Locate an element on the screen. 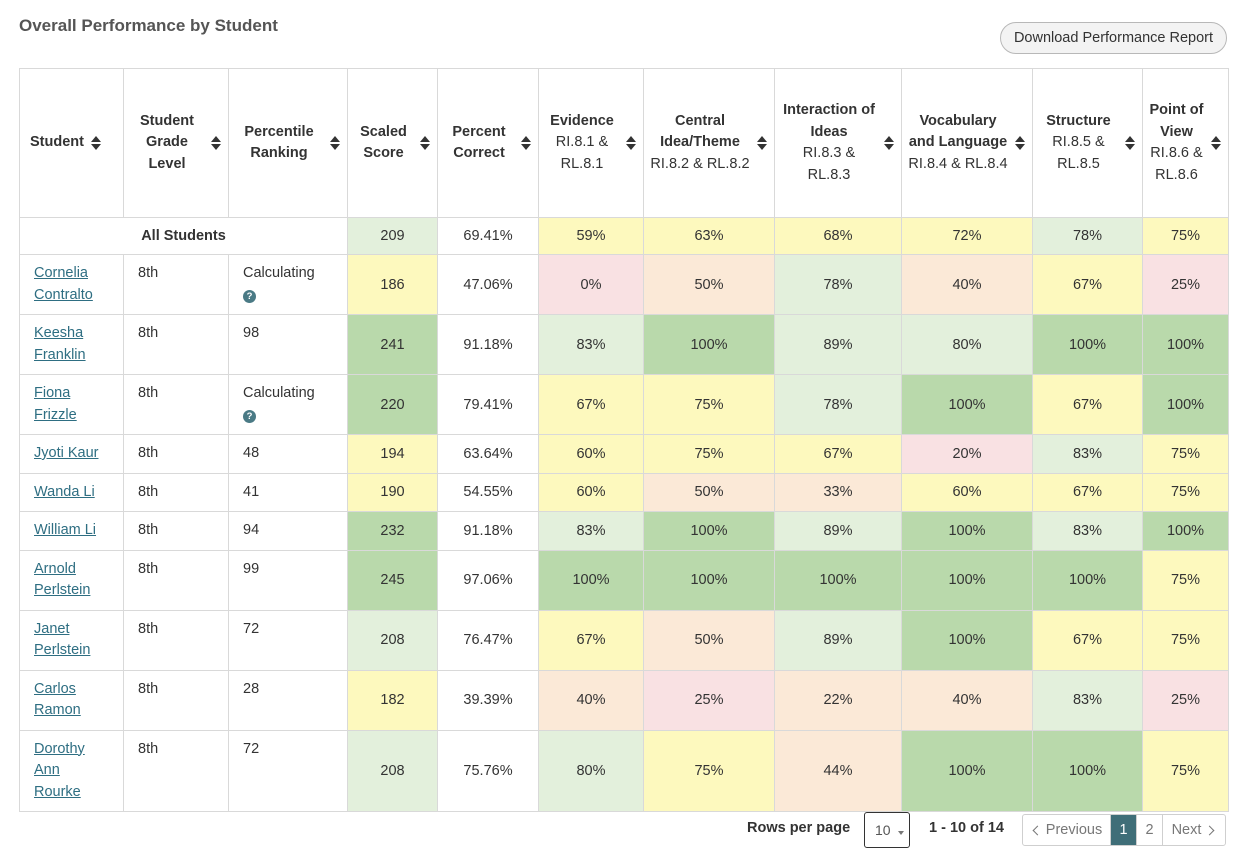 Image resolution: width=1244 pixels, height=858 pixels. percentile-value: 94 is located at coordinates (251, 530).